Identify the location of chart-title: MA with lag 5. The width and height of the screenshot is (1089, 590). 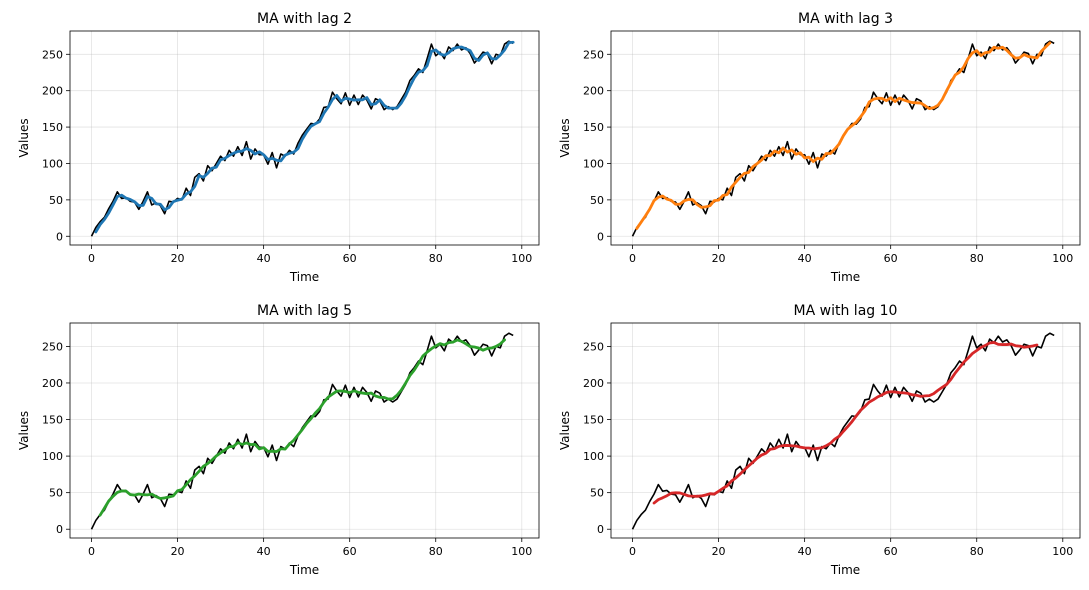
(304, 311).